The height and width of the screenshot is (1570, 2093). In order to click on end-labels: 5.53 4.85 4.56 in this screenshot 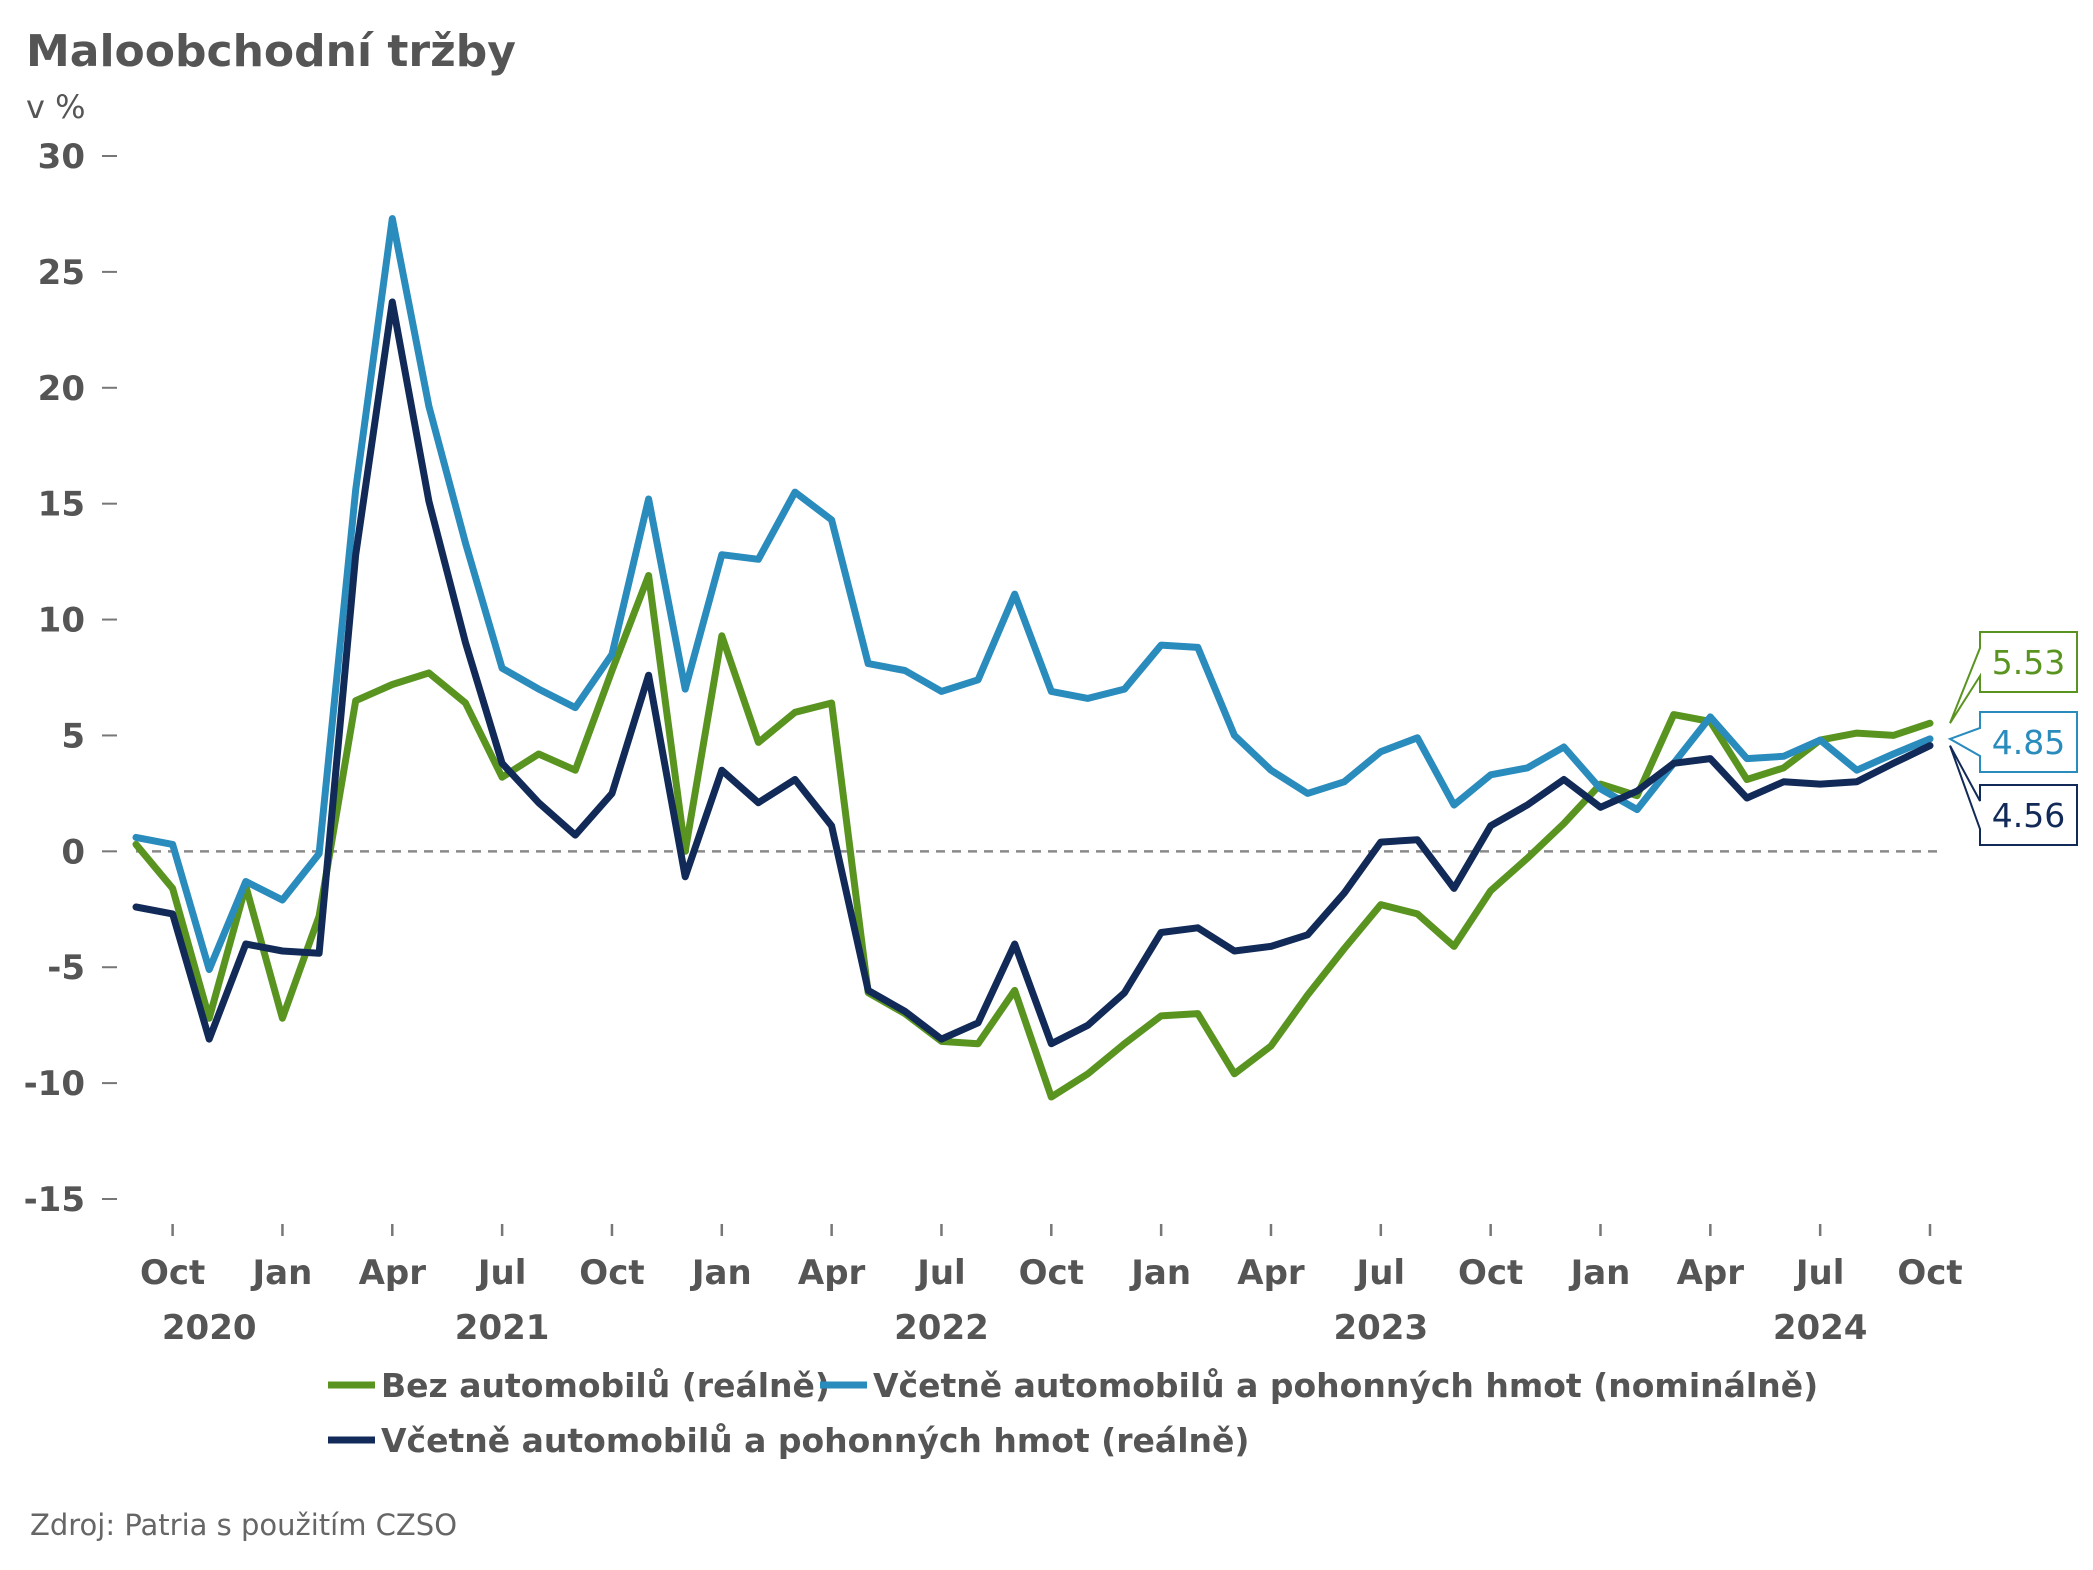, I will do `click(2012, 738)`.